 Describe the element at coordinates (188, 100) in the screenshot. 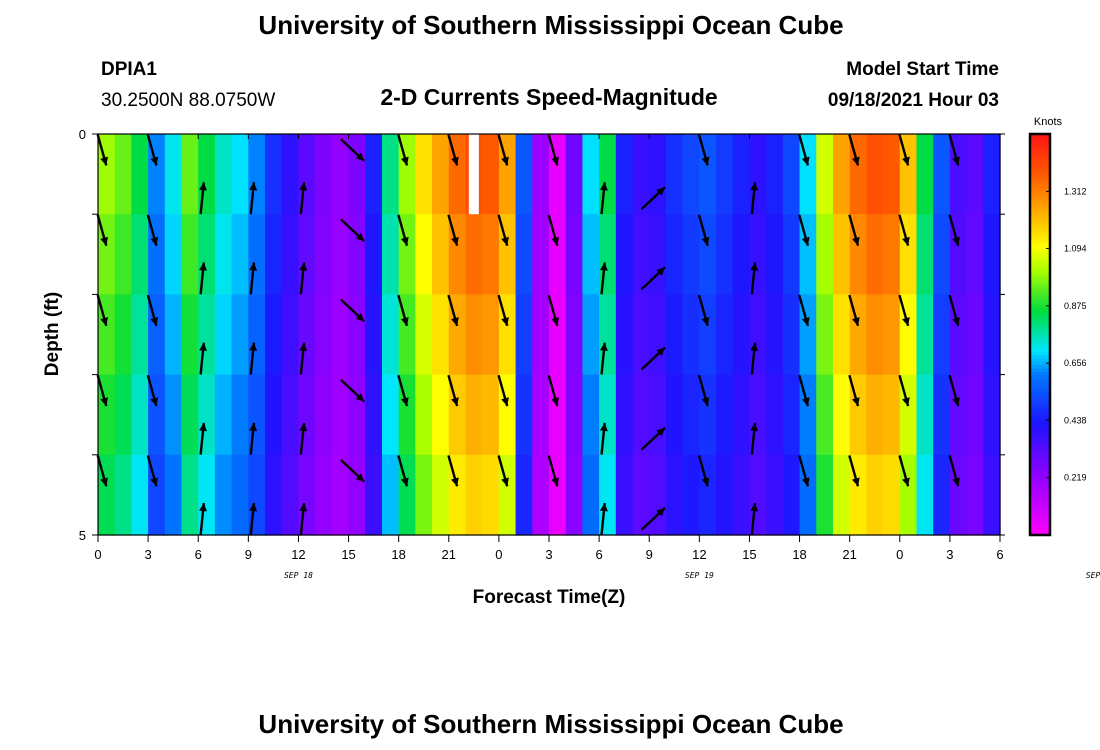

I see `station-coordinates: 30.2500N 88.0750W` at that location.